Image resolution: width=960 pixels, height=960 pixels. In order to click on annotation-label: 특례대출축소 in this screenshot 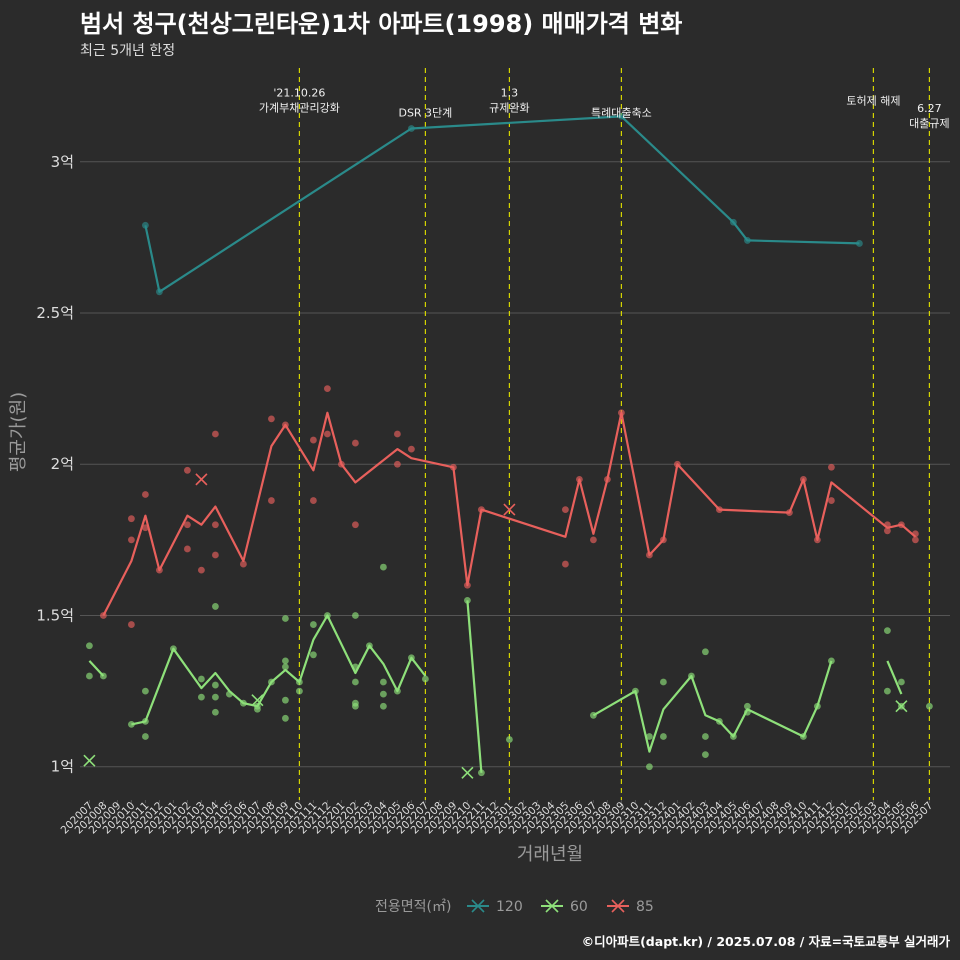, I will do `click(621, 112)`.